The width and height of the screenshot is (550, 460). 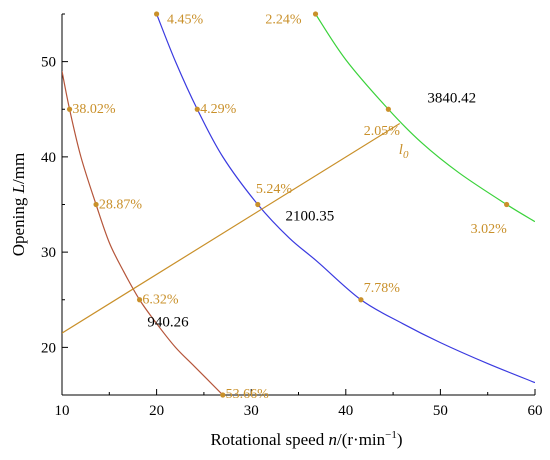 What do you see at coordinates (361, 439) in the screenshot?
I see `x-axis-title-unit: /(r·min` at bounding box center [361, 439].